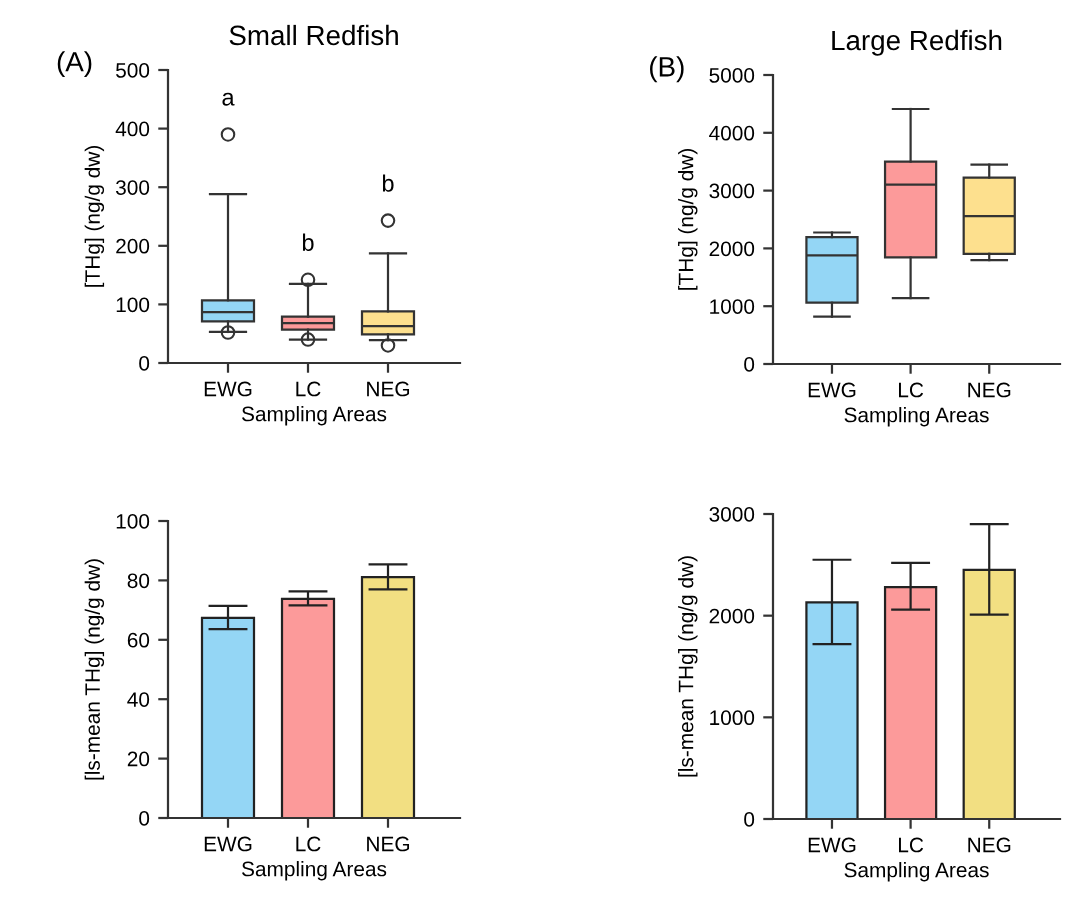 This screenshot has height=907, width=1066. What do you see at coordinates (308, 707) in the screenshot?
I see `bar` at bounding box center [308, 707].